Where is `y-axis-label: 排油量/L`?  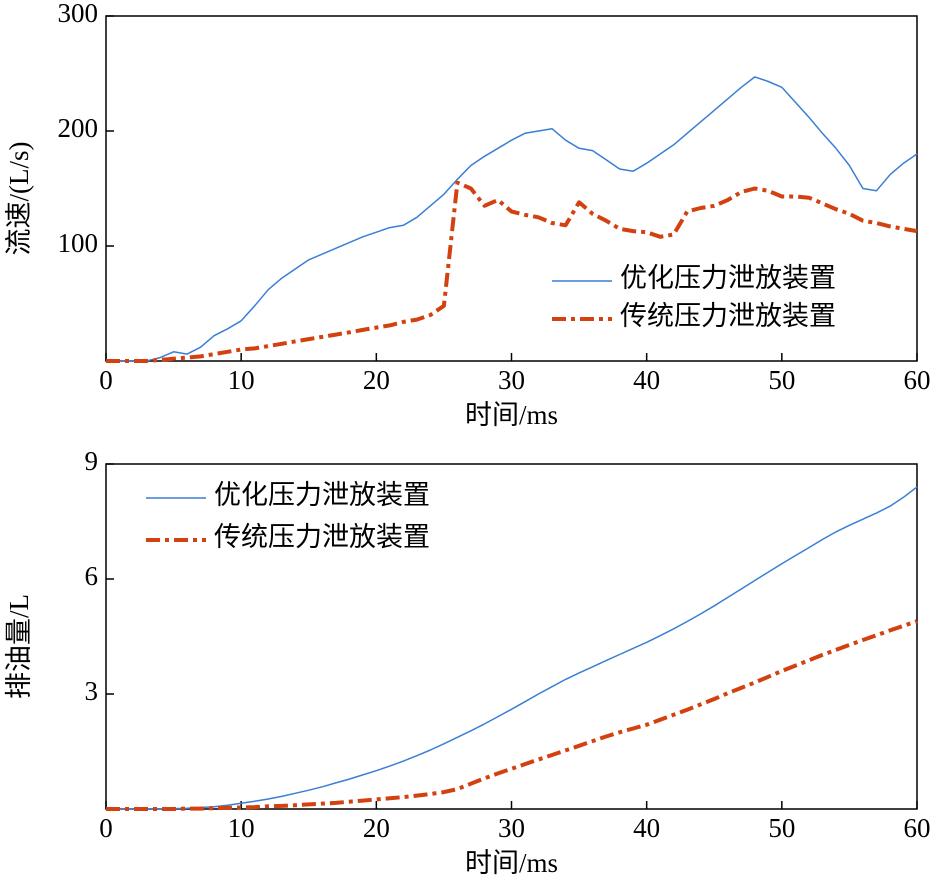
y-axis-label: 排油量/L is located at coordinates (19, 646).